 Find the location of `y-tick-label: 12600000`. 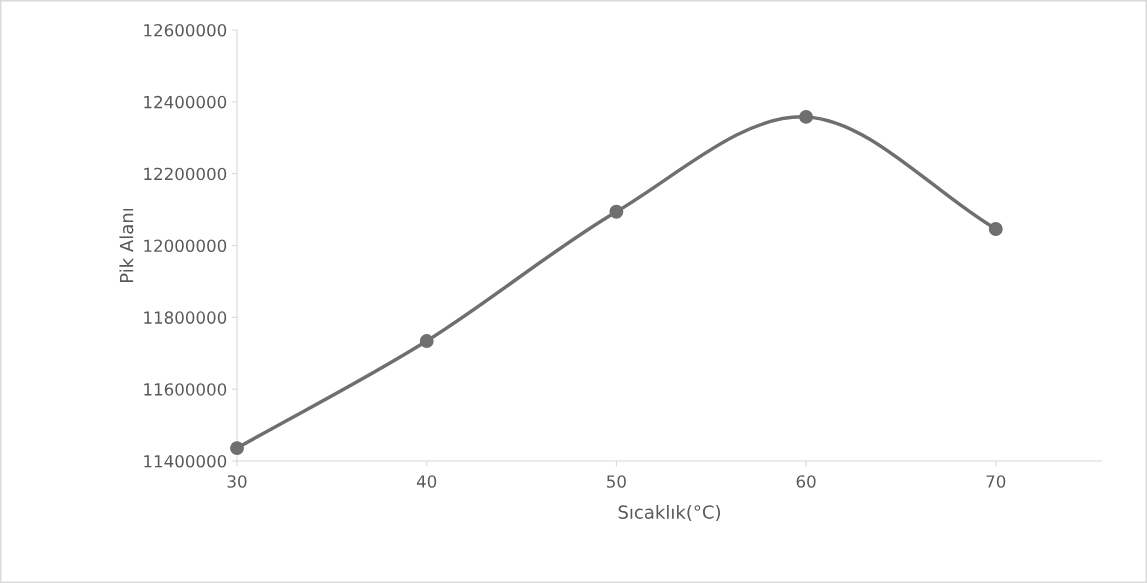

y-tick-label: 12600000 is located at coordinates (185, 30).